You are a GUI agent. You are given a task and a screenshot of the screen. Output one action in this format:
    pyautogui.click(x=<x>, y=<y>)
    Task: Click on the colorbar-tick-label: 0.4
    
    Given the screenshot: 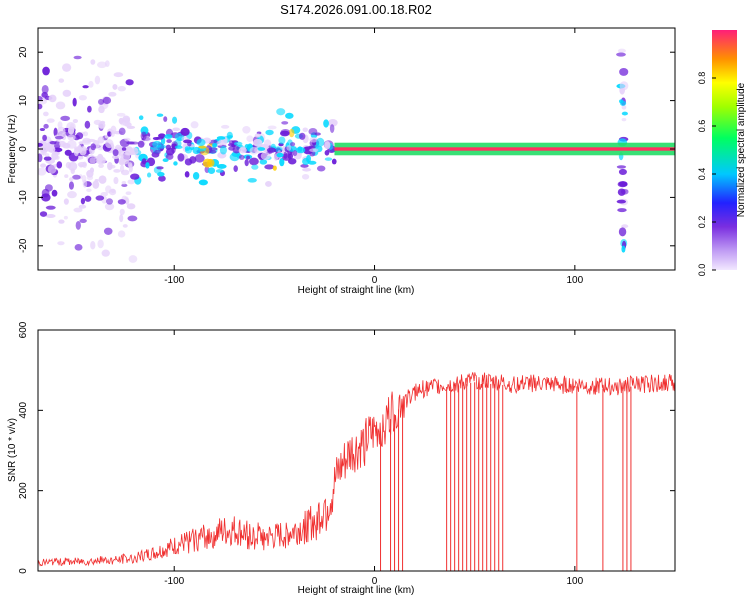 What is the action you would take?
    pyautogui.click(x=702, y=174)
    